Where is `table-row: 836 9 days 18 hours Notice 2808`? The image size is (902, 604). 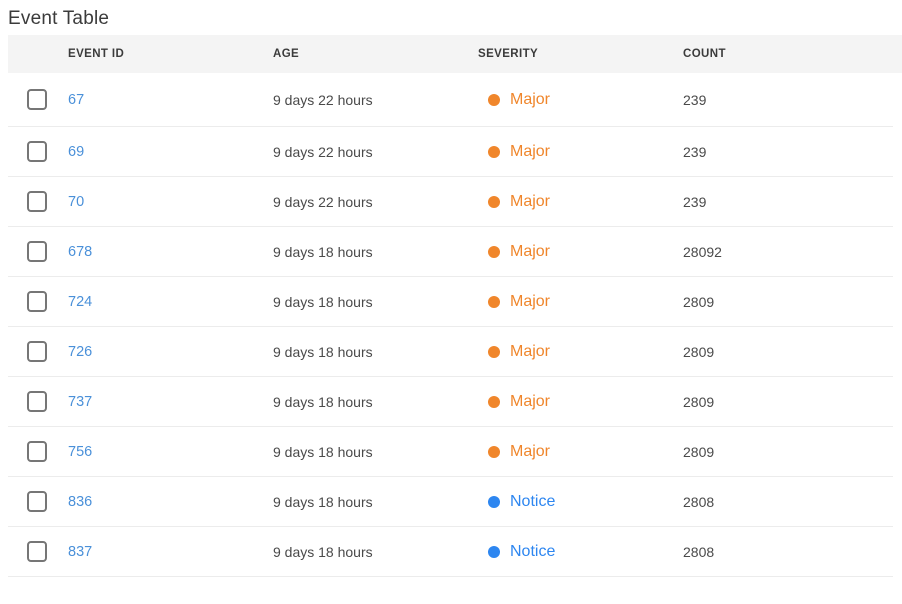 table-row: 836 9 days 18 hours Notice 2808 is located at coordinates (450, 502).